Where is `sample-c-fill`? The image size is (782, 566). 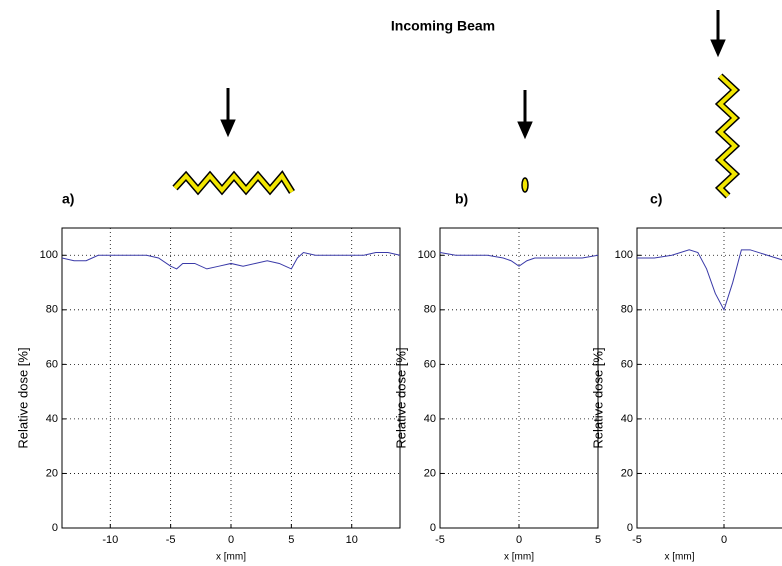 sample-c-fill is located at coordinates (727, 136).